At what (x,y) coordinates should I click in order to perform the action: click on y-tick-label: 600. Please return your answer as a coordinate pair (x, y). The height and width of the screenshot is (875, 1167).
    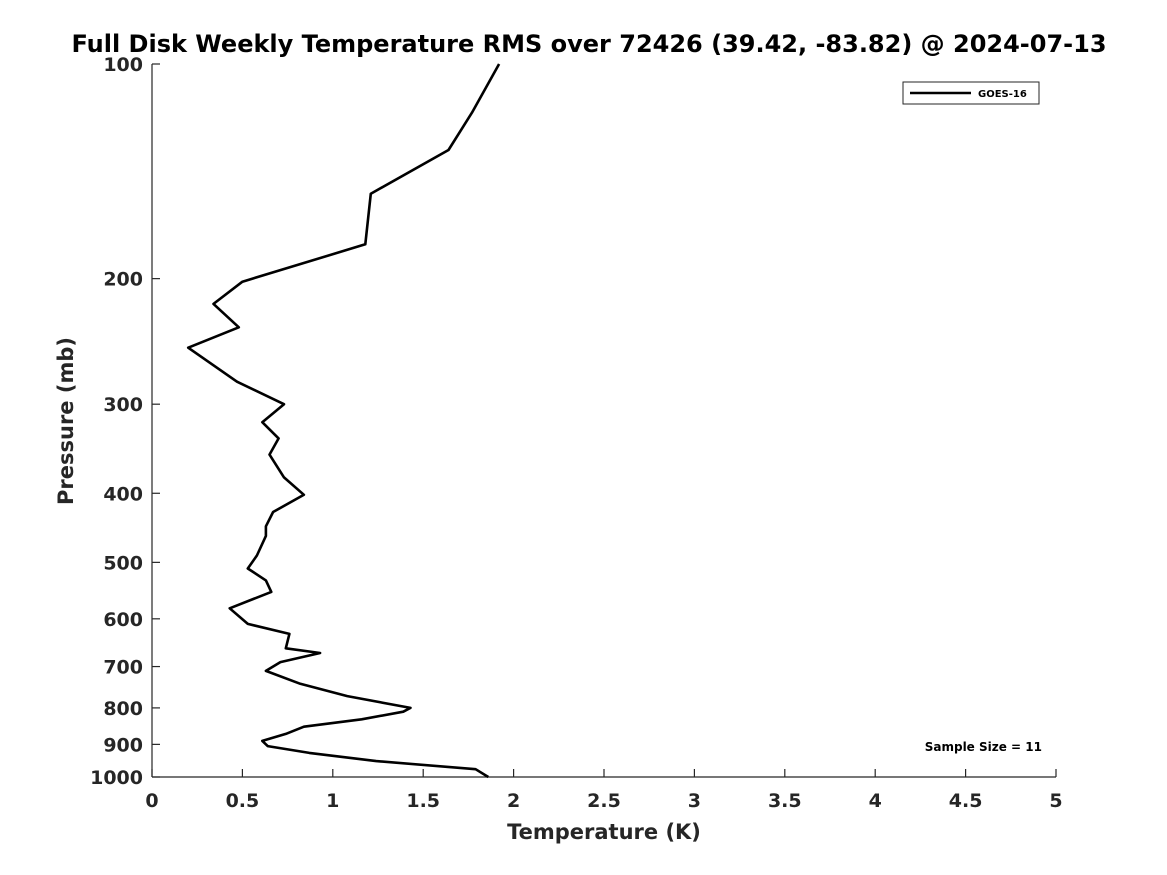
    Looking at the image, I should click on (123, 620).